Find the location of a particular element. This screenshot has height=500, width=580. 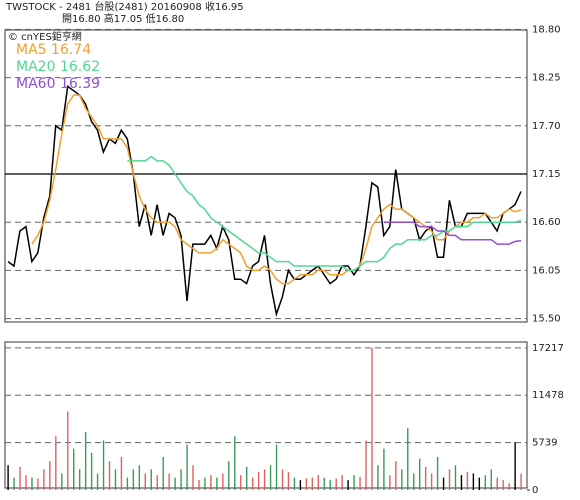

y-tick-label: 16.05 is located at coordinates (546, 270).